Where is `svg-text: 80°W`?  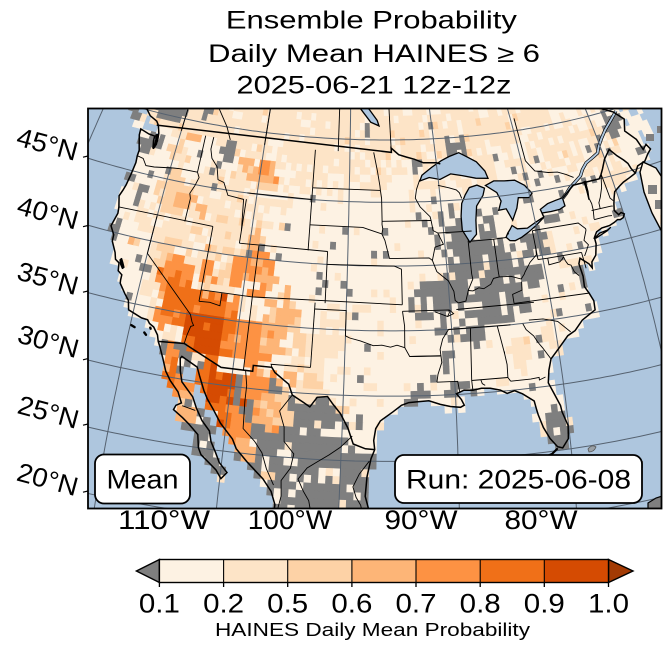
svg-text: 80°W is located at coordinates (541, 520).